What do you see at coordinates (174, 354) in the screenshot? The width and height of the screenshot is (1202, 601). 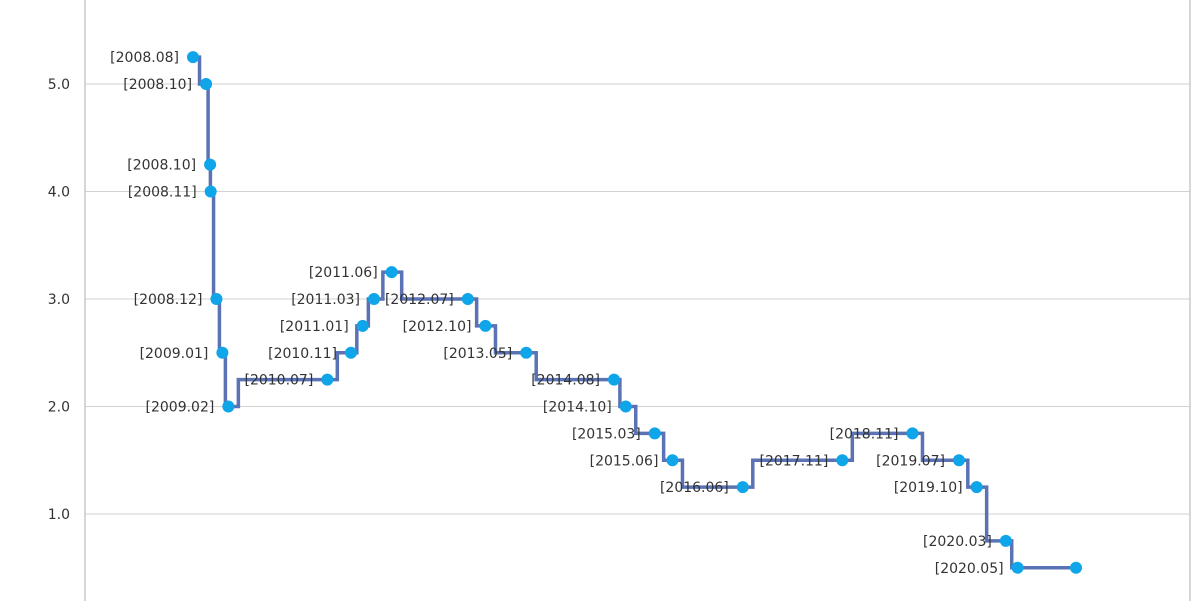 I see `data-label: [2009.01]` at bounding box center [174, 354].